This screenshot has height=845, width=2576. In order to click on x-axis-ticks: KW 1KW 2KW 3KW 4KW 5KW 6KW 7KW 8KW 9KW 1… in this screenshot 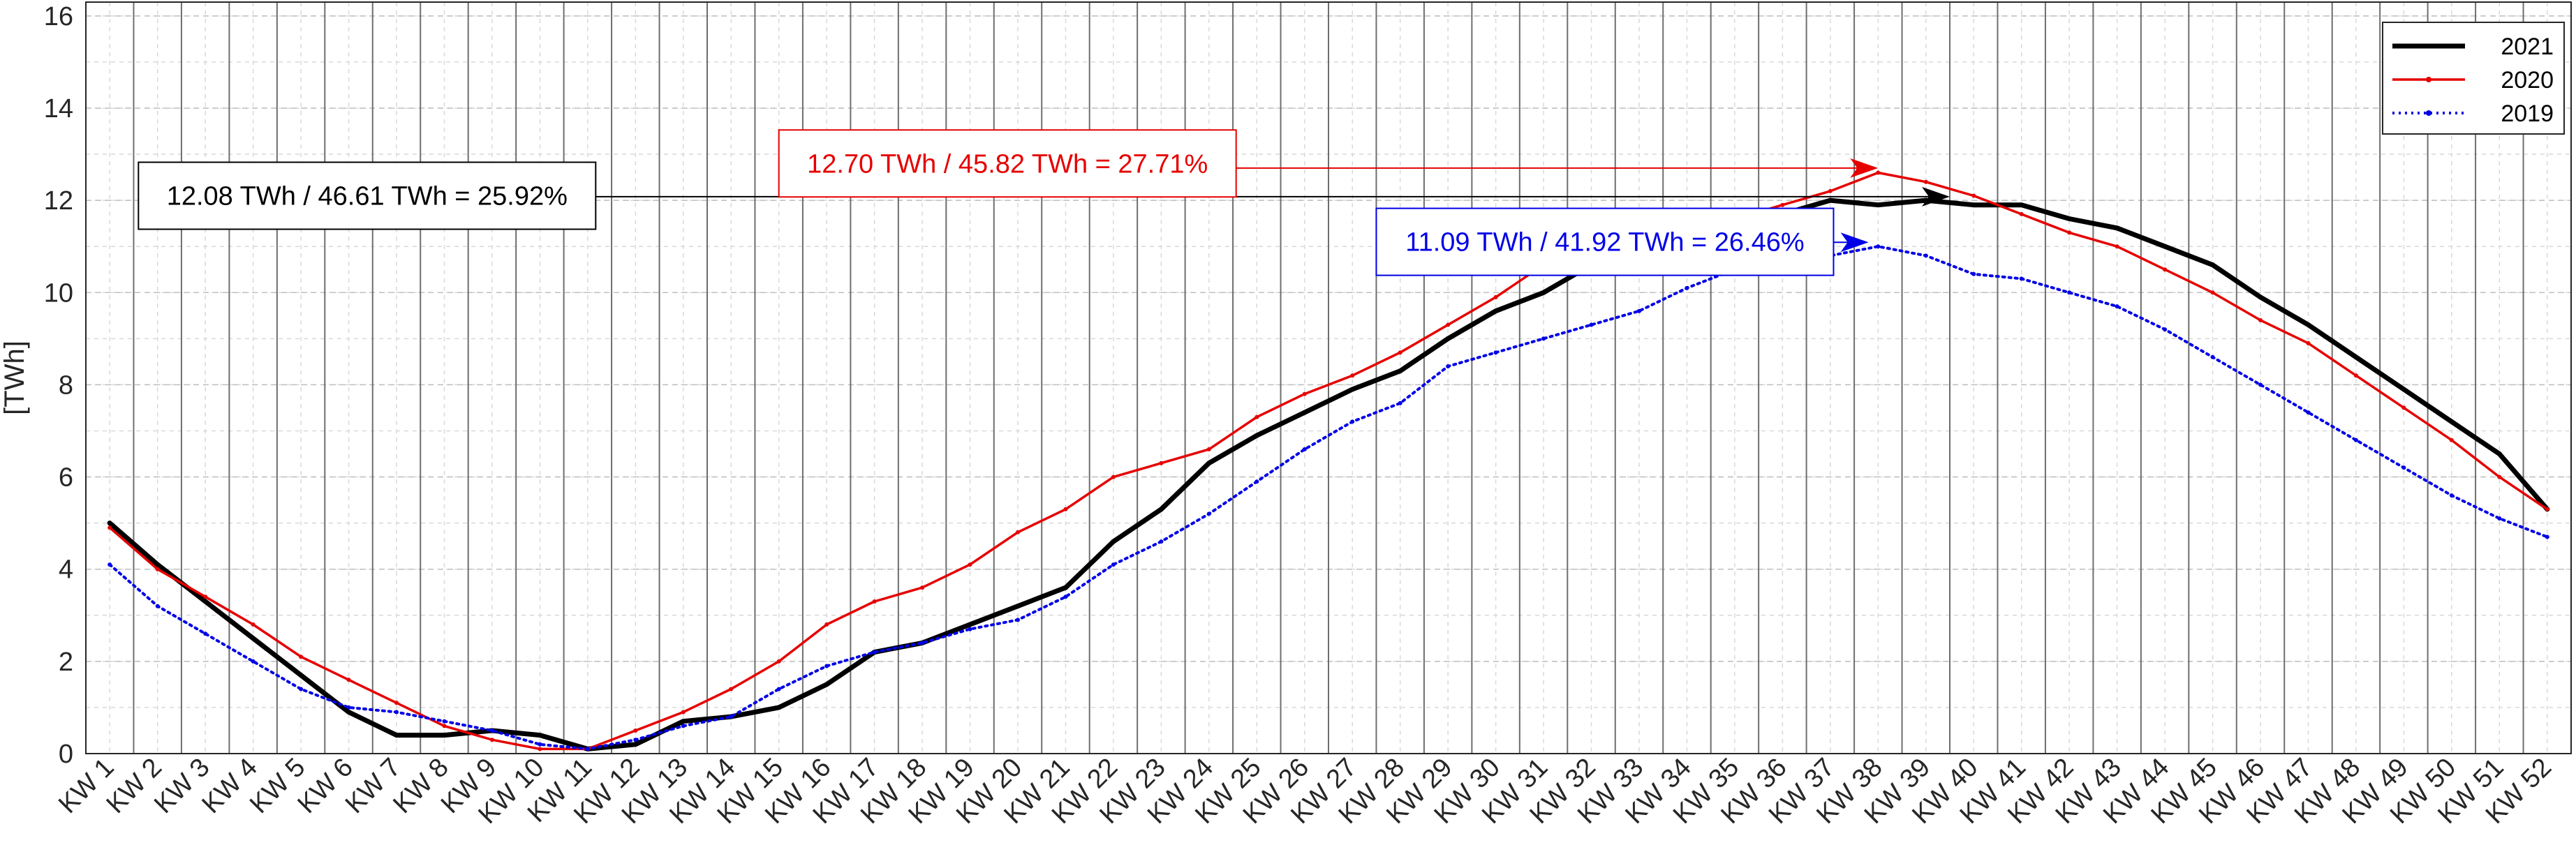, I will do `click(1305, 791)`.